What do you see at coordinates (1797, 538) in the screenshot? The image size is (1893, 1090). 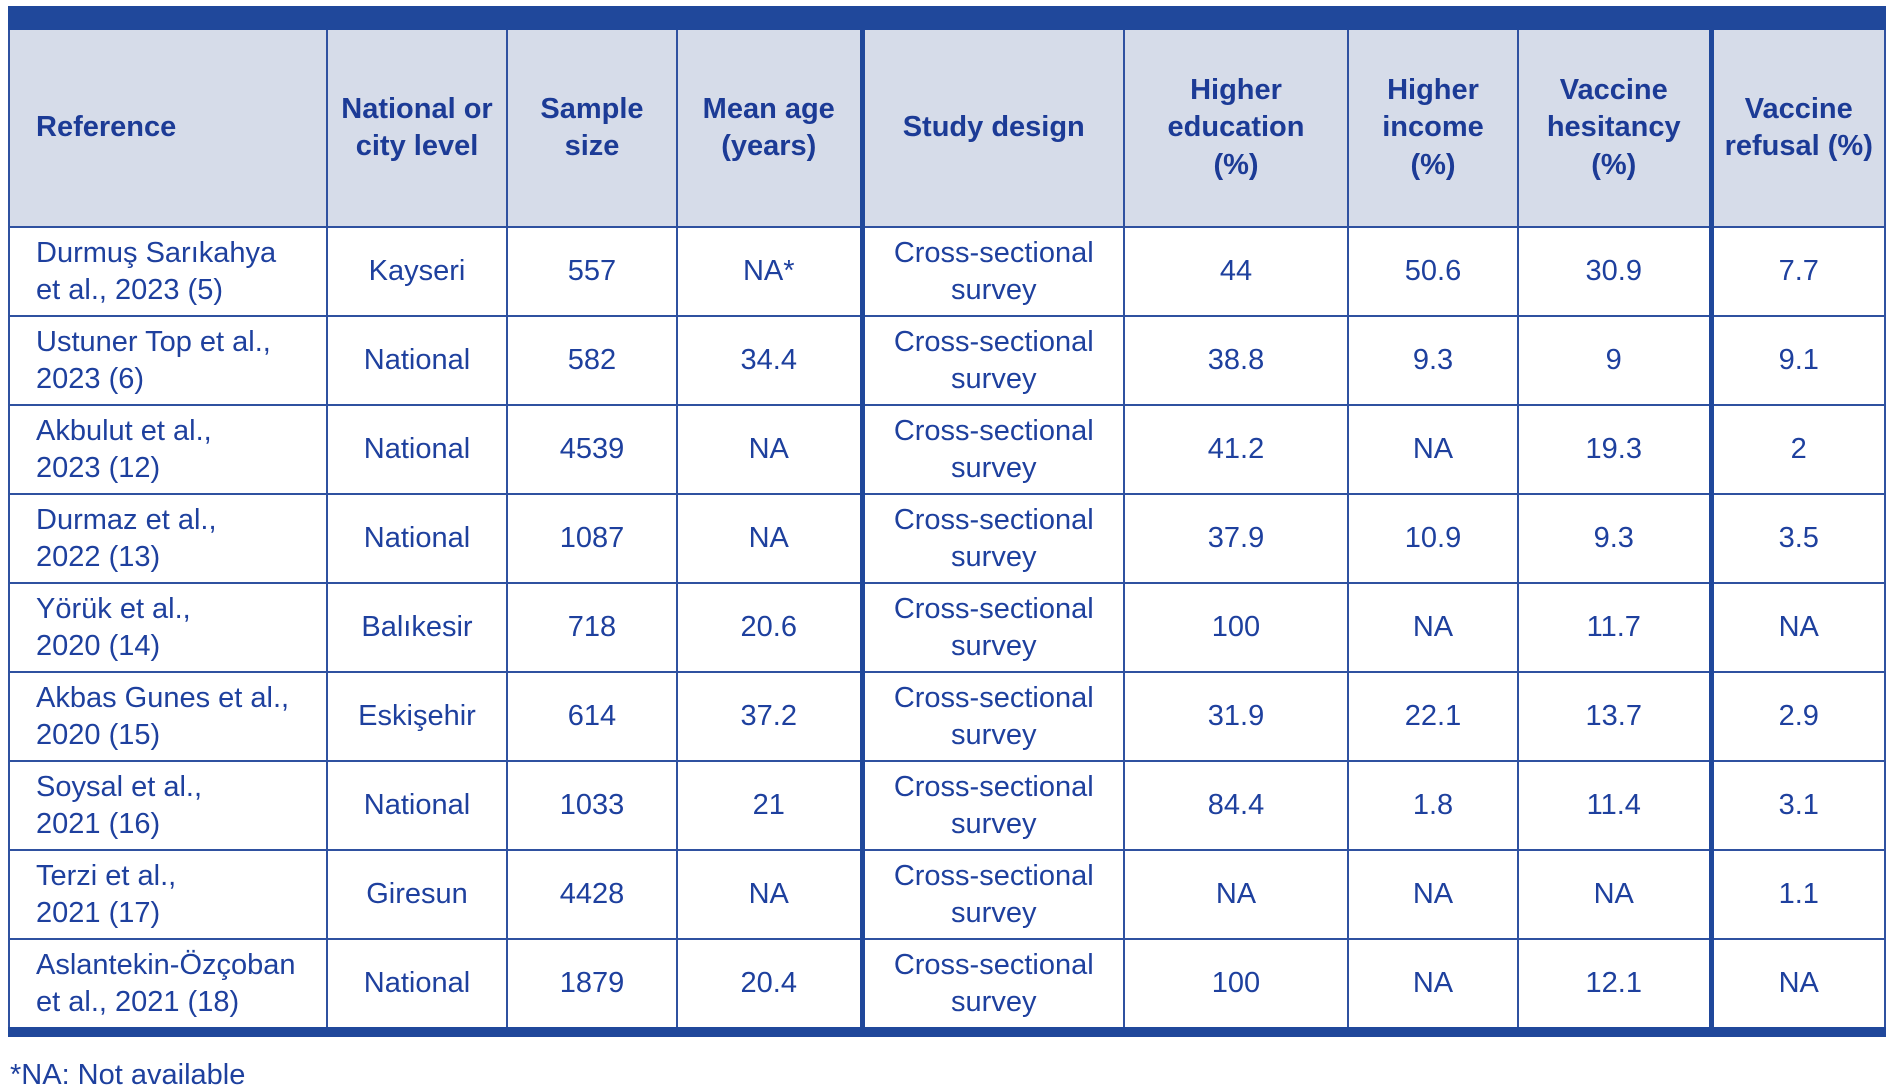 I see `cell-vaccine-refusal: 3.5` at bounding box center [1797, 538].